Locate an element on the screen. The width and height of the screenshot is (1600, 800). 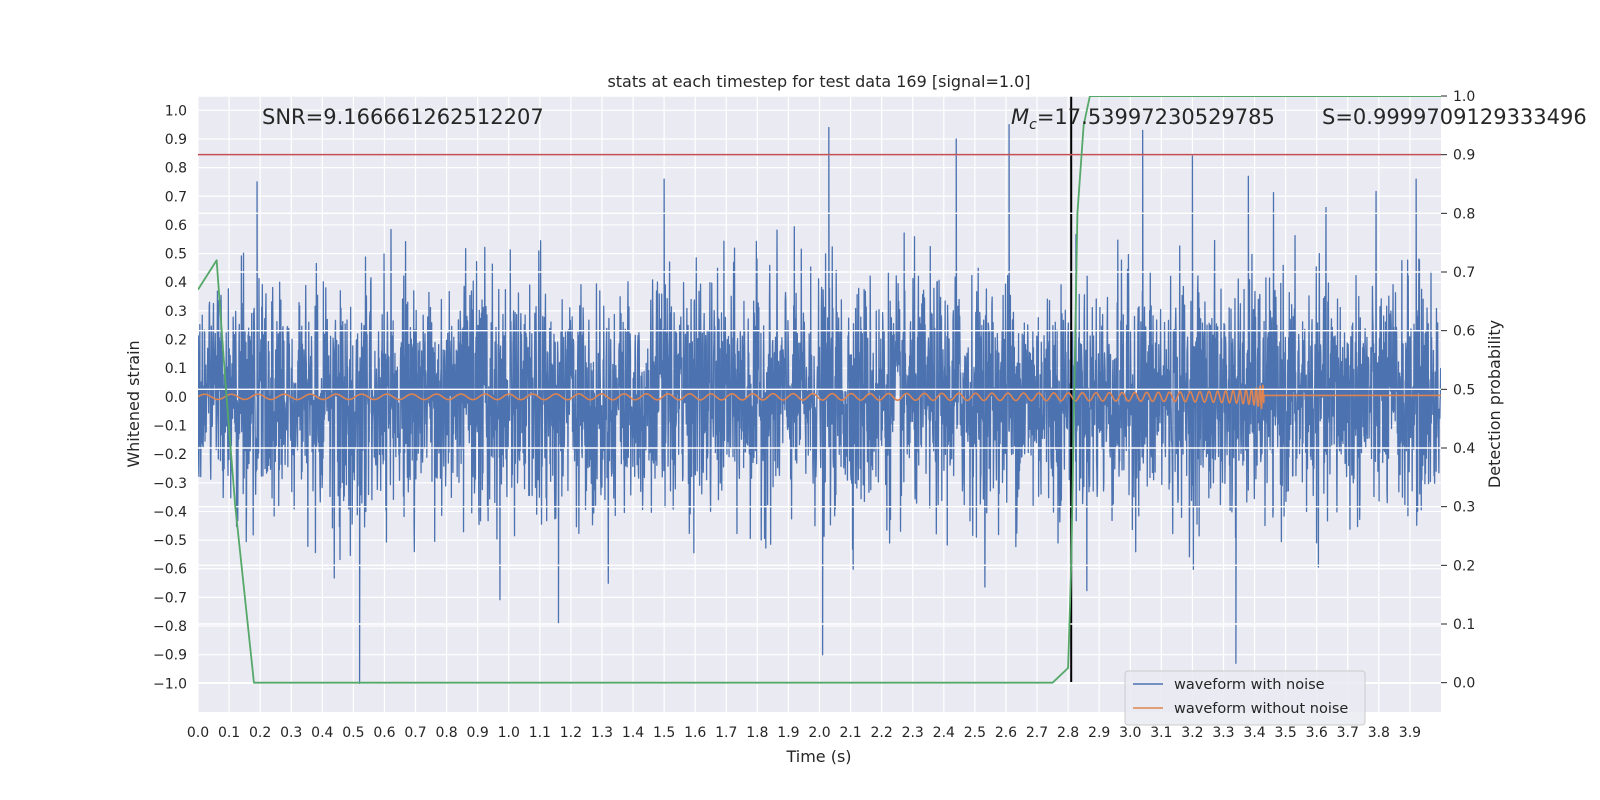
chirp-mass-symbol: M is located at coordinates (1020, 117).